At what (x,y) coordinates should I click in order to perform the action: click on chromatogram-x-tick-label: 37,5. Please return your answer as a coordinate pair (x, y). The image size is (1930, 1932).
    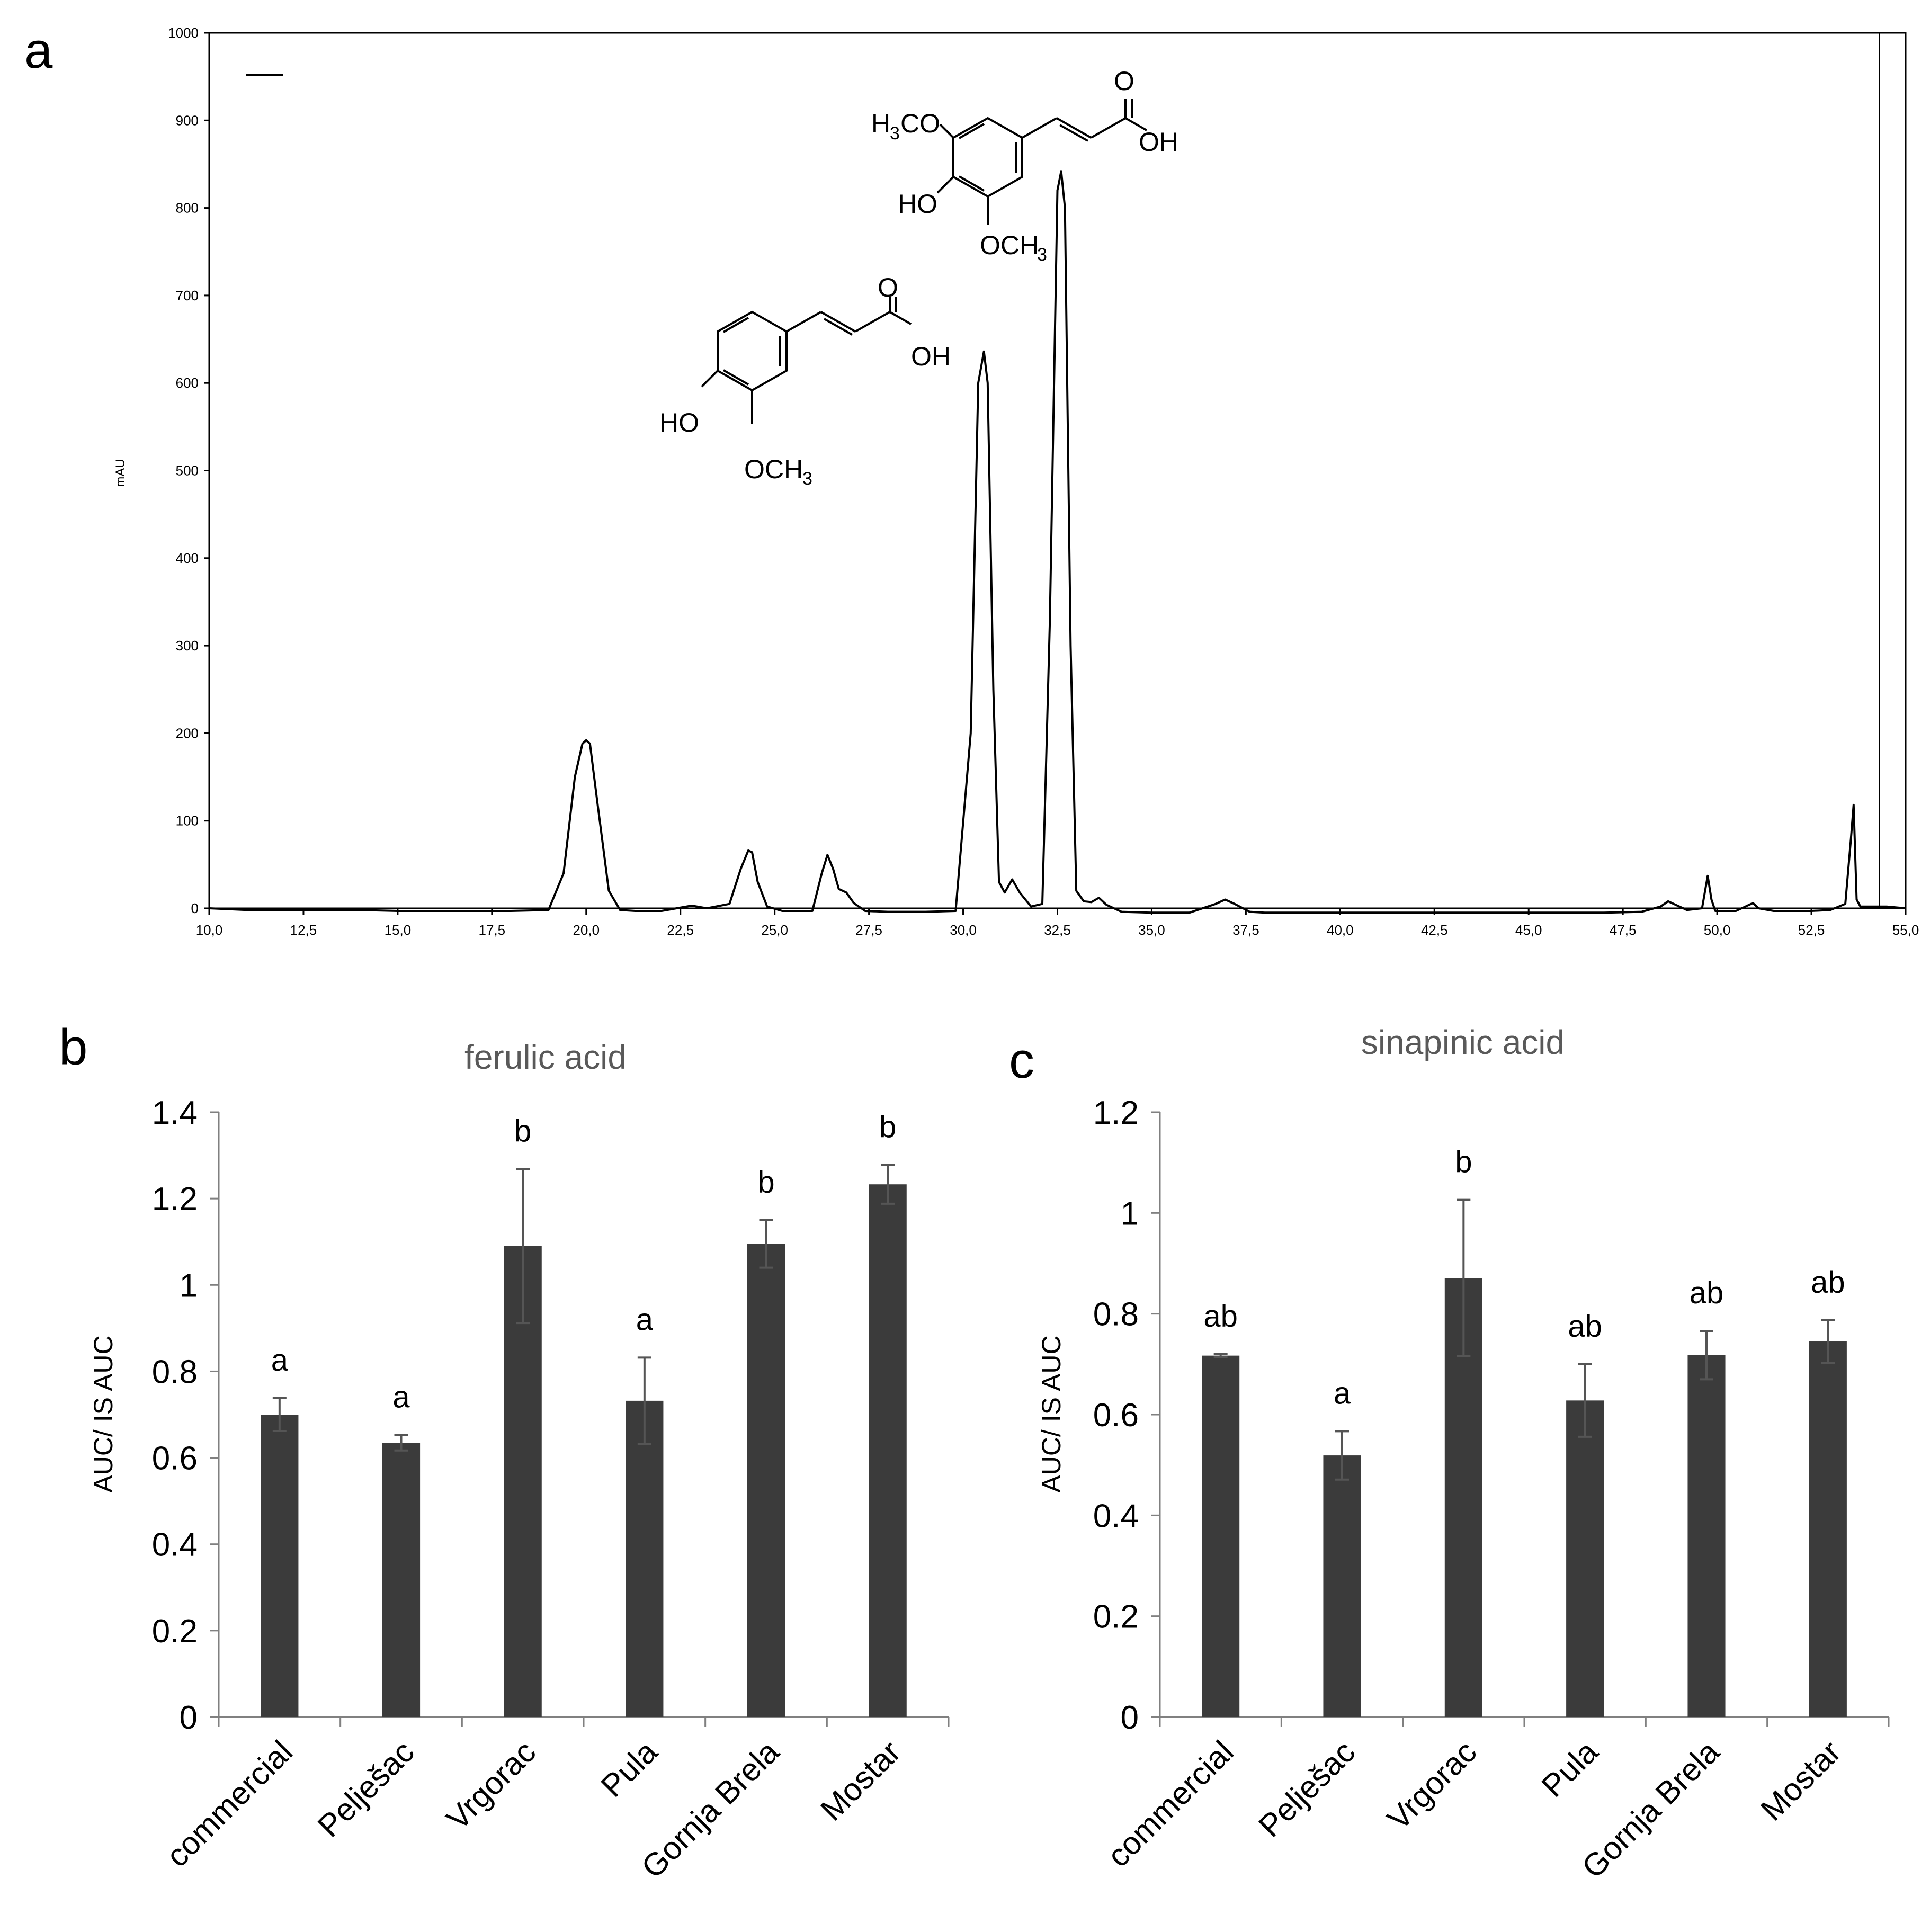
    Looking at the image, I should click on (1245, 930).